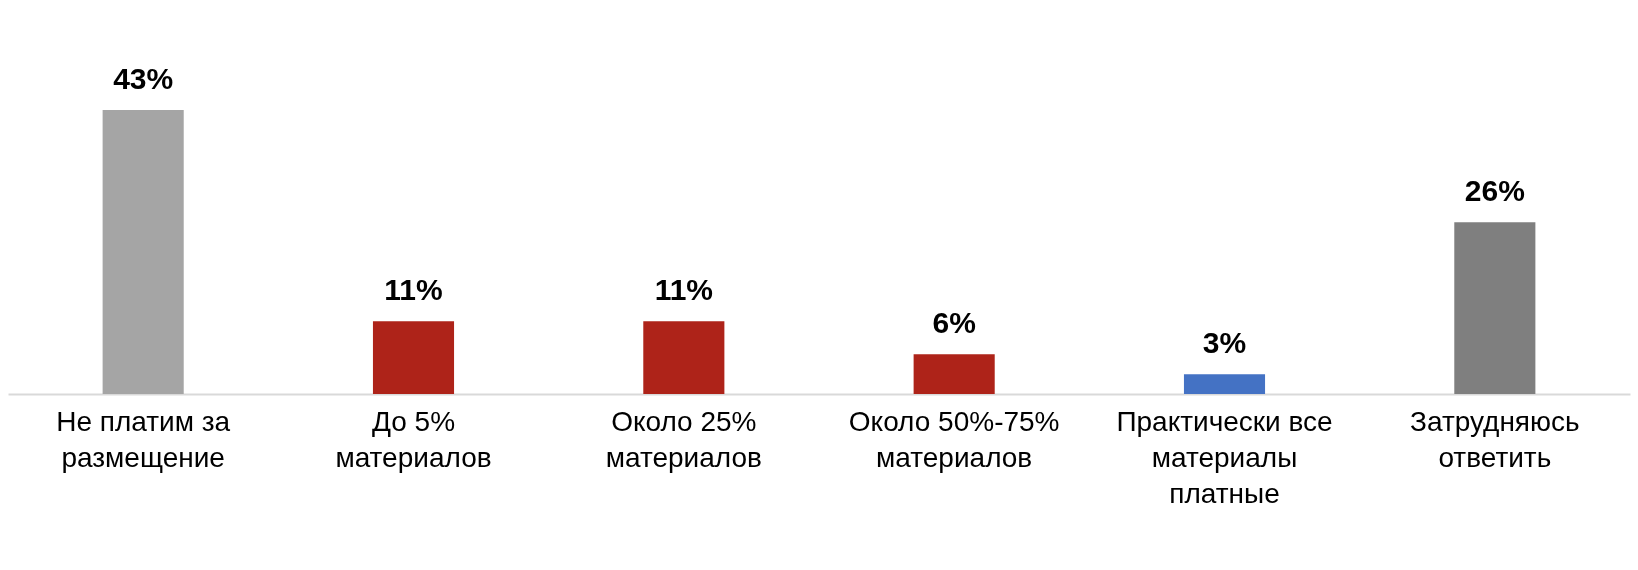  What do you see at coordinates (1495, 439) in the screenshot?
I see `x-tick-label: Затрудняюсь ответить` at bounding box center [1495, 439].